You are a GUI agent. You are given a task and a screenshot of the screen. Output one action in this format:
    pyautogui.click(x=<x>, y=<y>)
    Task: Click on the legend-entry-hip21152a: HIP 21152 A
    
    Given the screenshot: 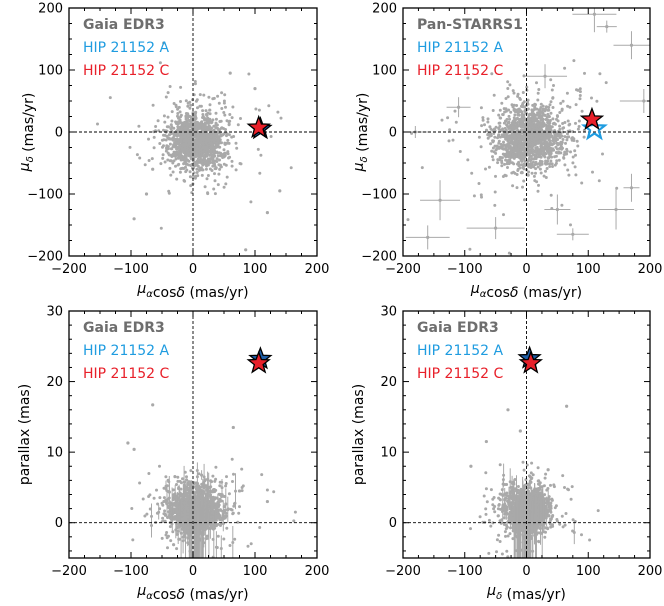 What is the action you would take?
    pyautogui.click(x=126, y=351)
    